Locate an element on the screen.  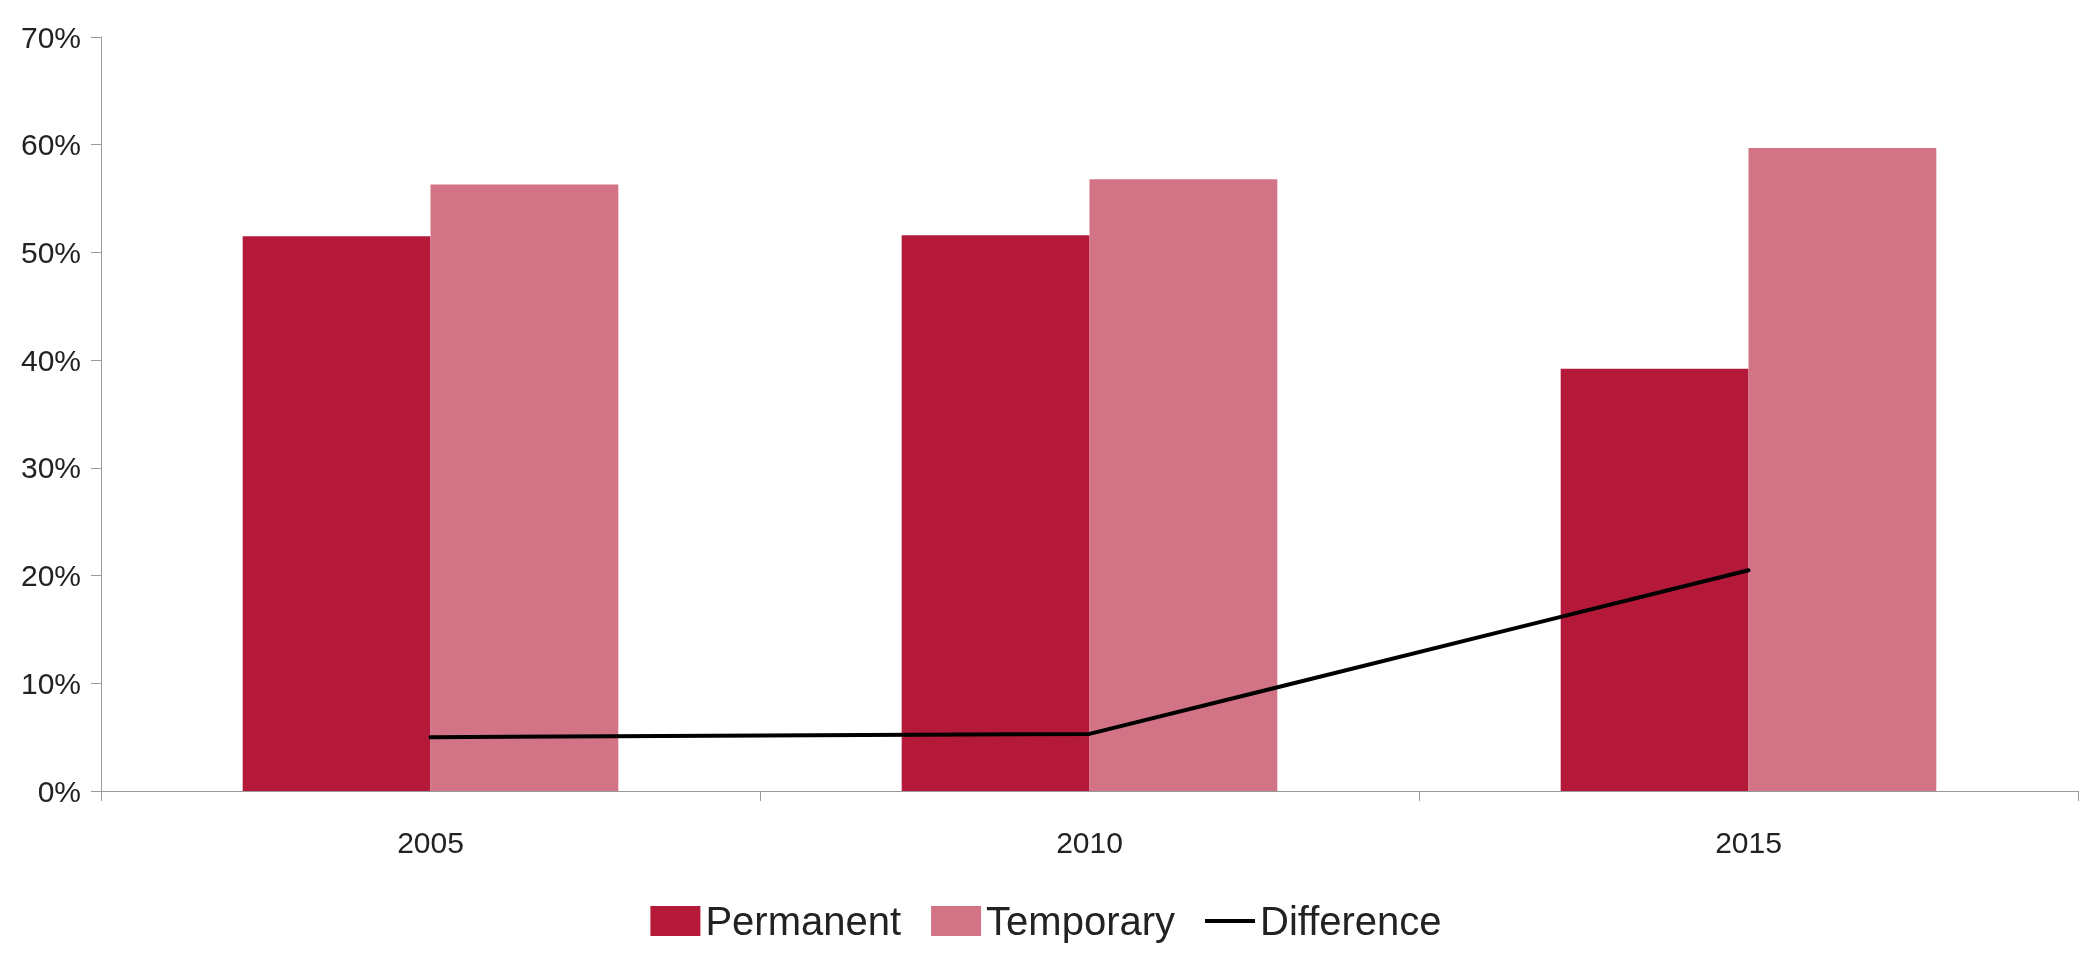
y-tick-label: 70% is located at coordinates (50, 37).